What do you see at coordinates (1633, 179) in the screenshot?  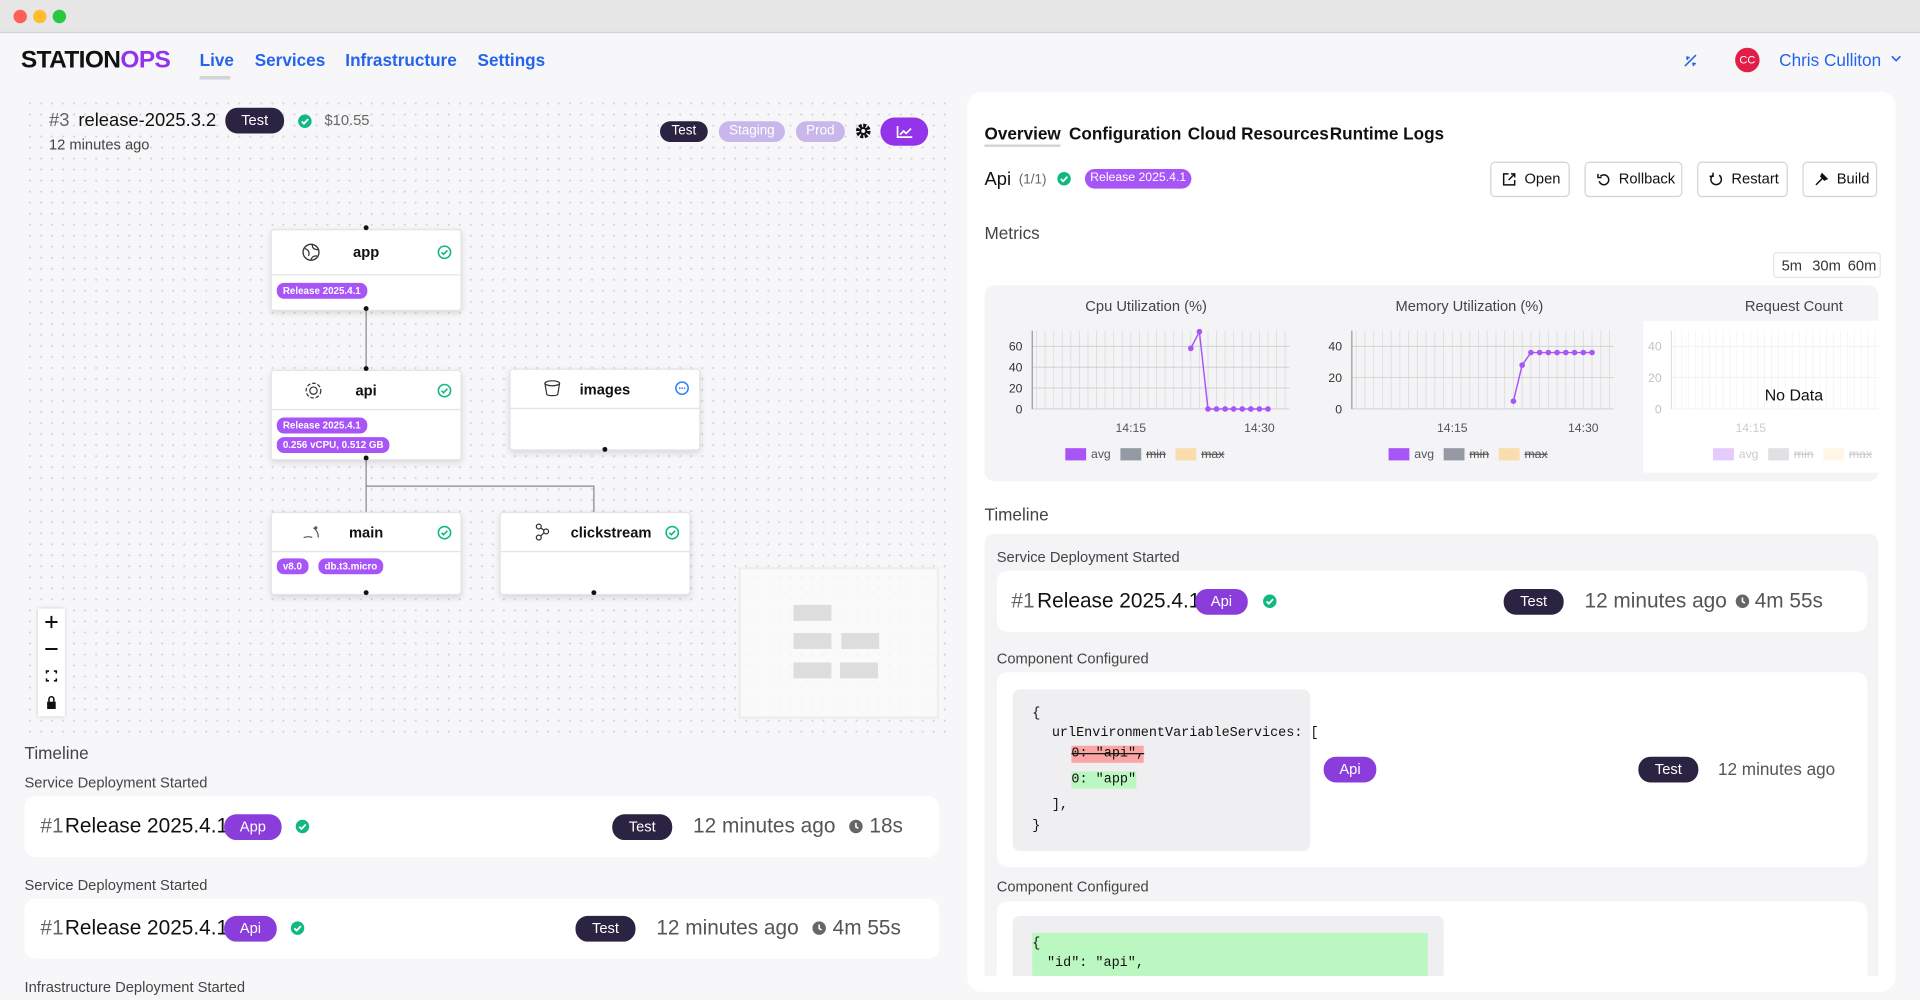 I see `rollback-button: Rollback` at bounding box center [1633, 179].